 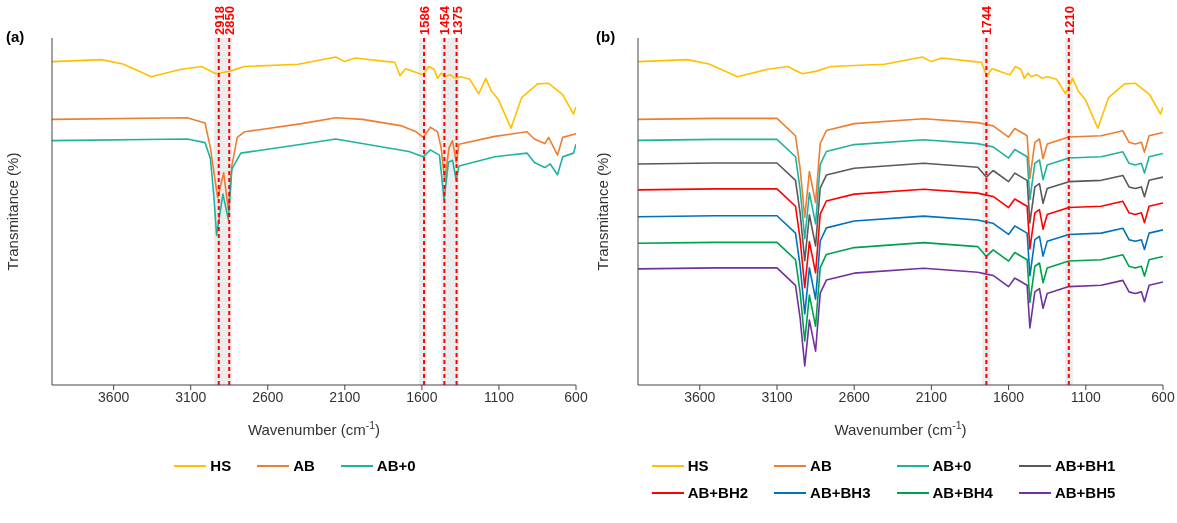 What do you see at coordinates (1069, 20) in the screenshot?
I see `ref-line-label: 1210` at bounding box center [1069, 20].